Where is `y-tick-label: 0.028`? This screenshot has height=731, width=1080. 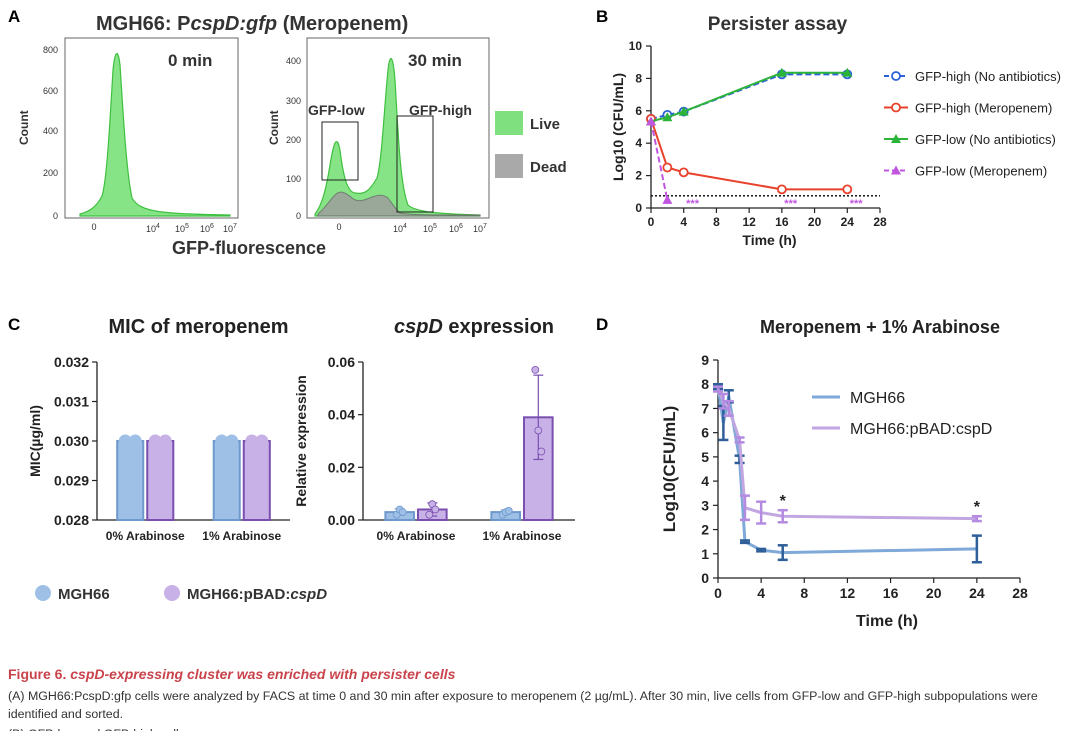
y-tick-label: 0.028 is located at coordinates (71, 520).